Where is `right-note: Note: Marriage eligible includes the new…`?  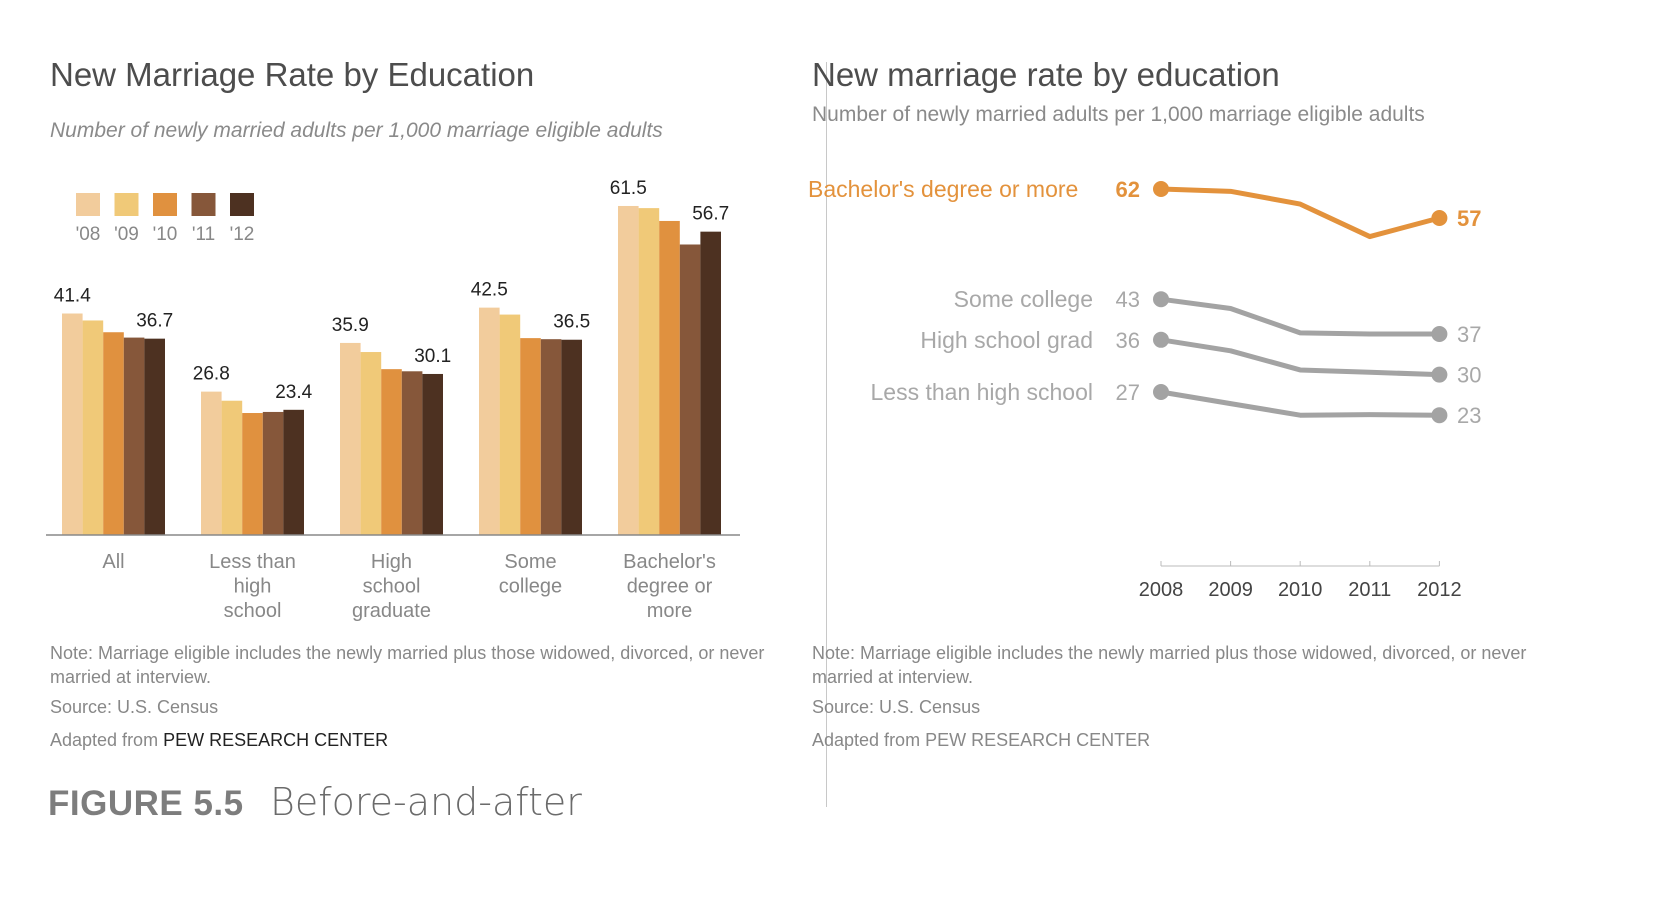 right-note: Note: Marriage eligible includes the new… is located at coordinates (1169, 665).